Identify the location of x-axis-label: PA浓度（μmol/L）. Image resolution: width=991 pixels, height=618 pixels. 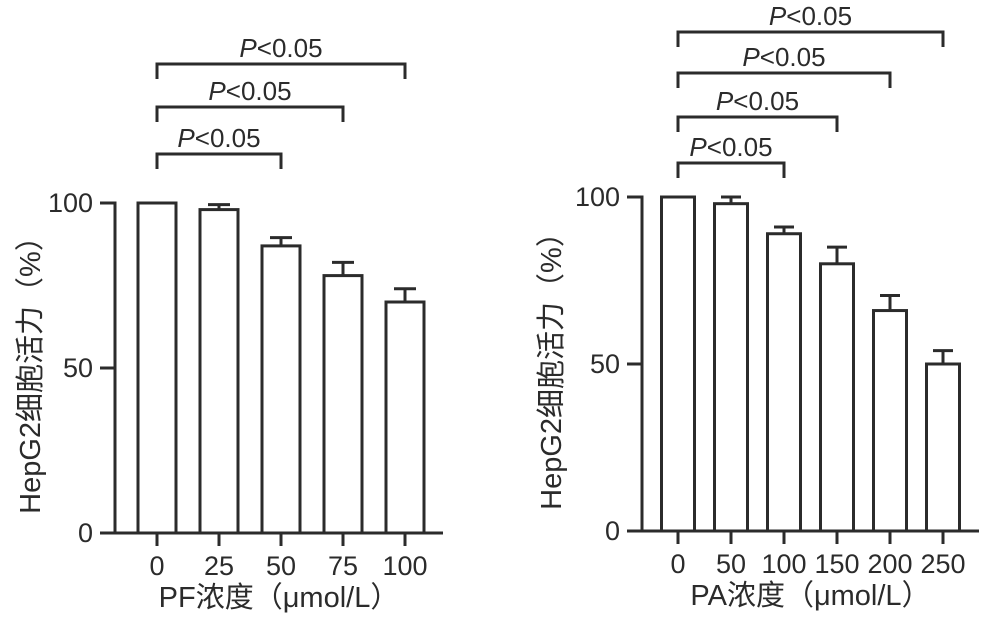
(810, 595).